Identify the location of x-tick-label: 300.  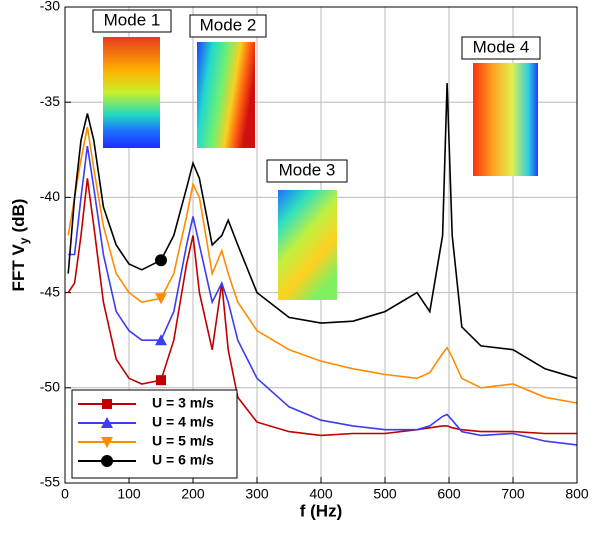
(257, 494).